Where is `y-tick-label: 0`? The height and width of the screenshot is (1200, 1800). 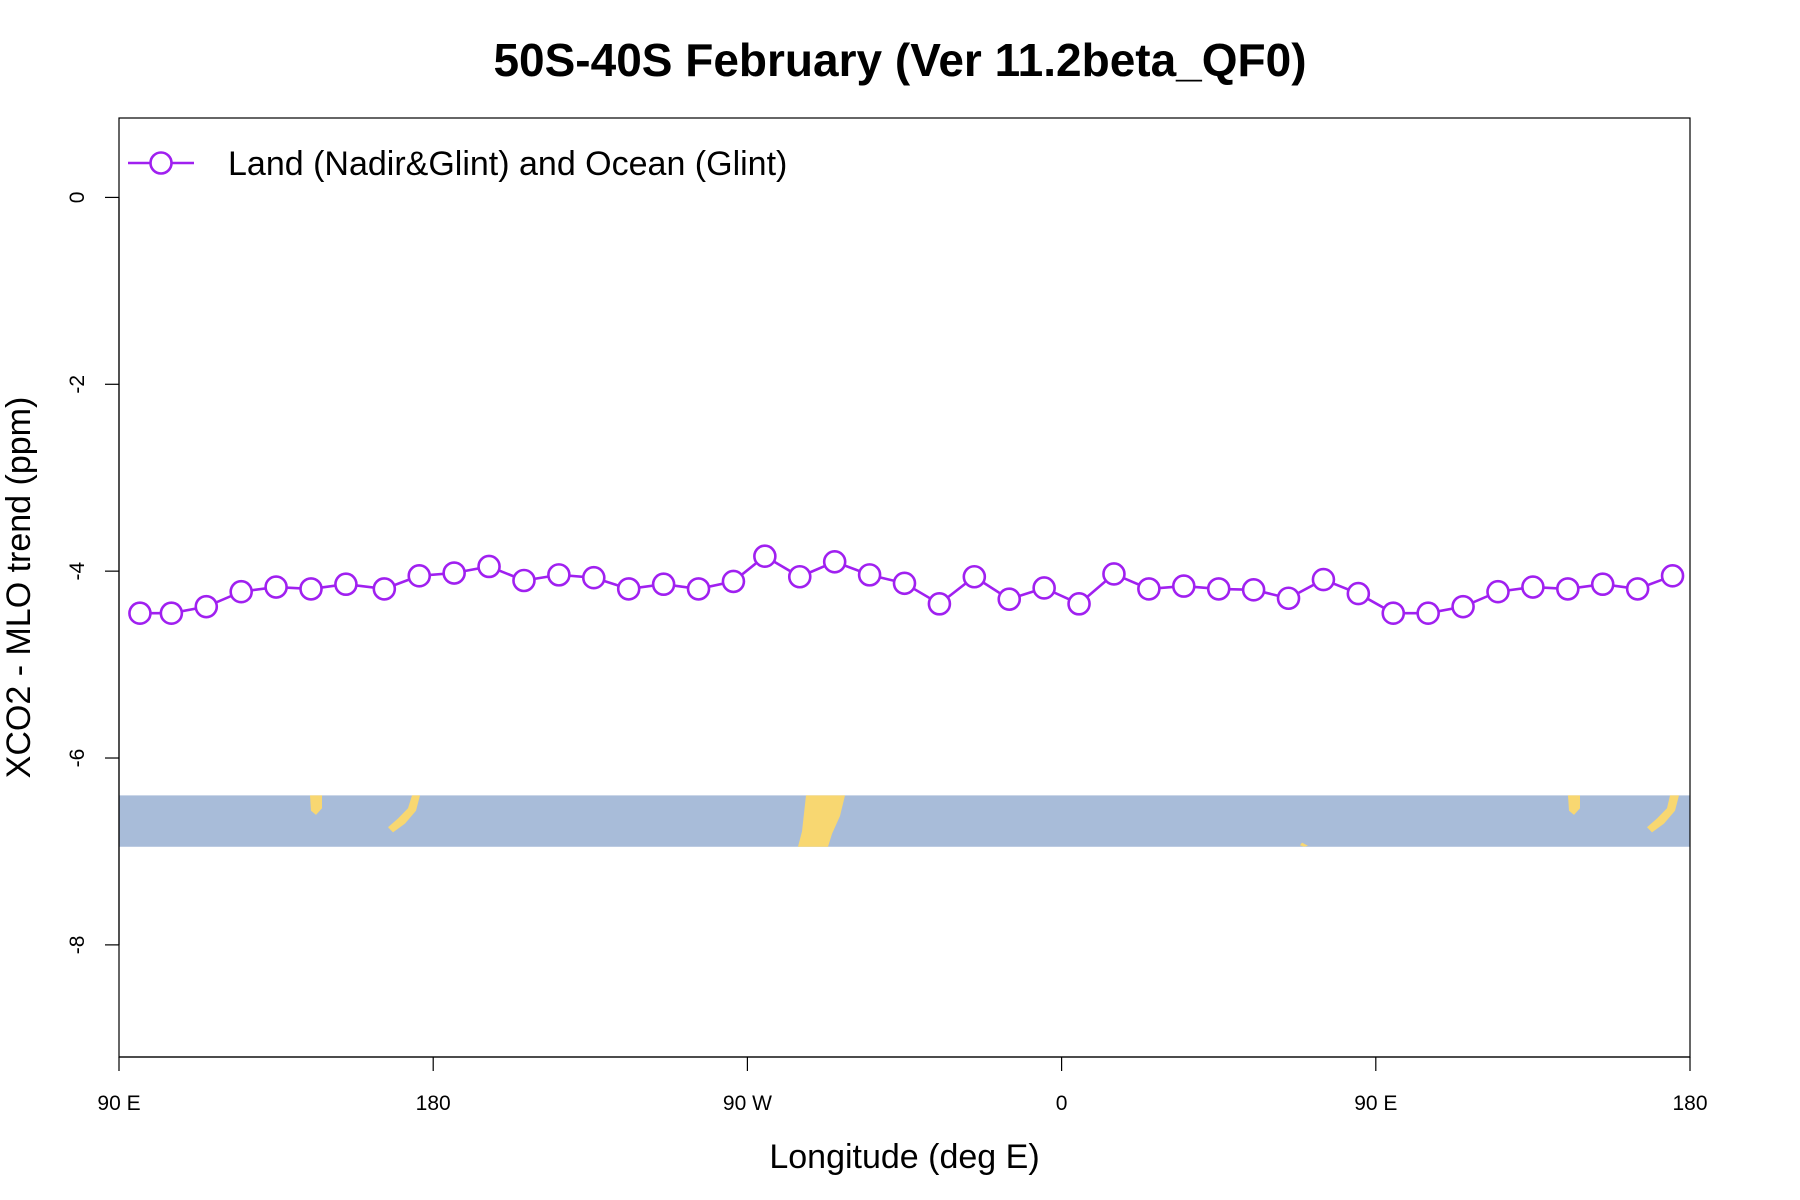 y-tick-label: 0 is located at coordinates (77, 198).